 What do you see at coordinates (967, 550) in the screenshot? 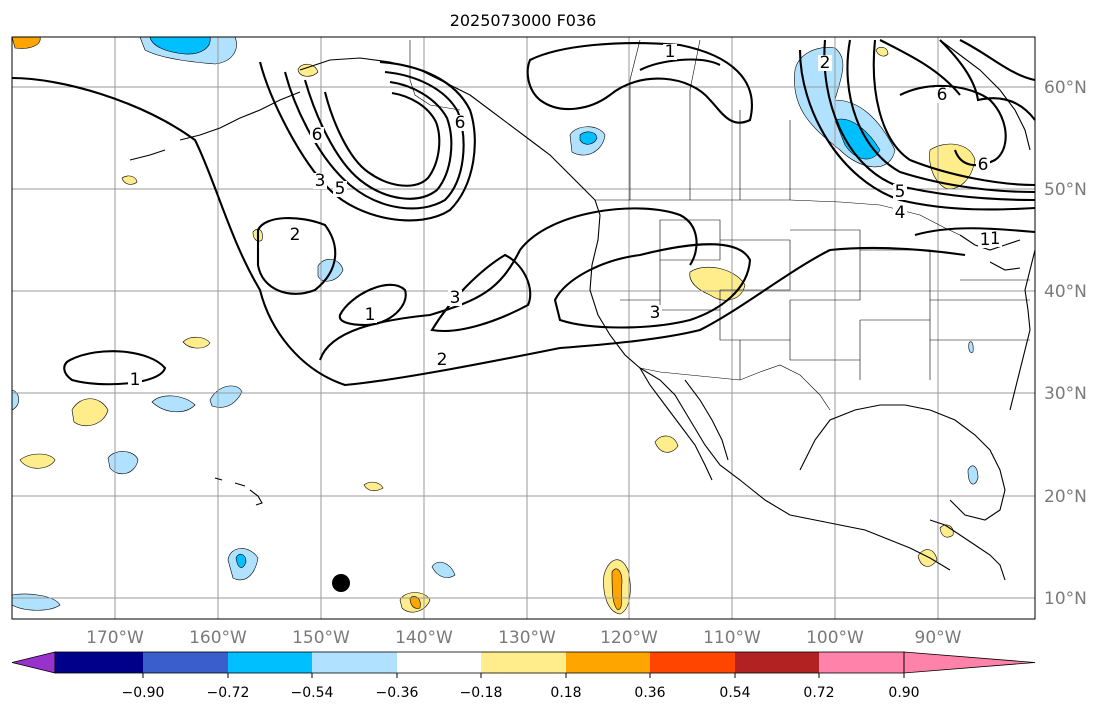
I see `central-america-coast` at bounding box center [967, 550].